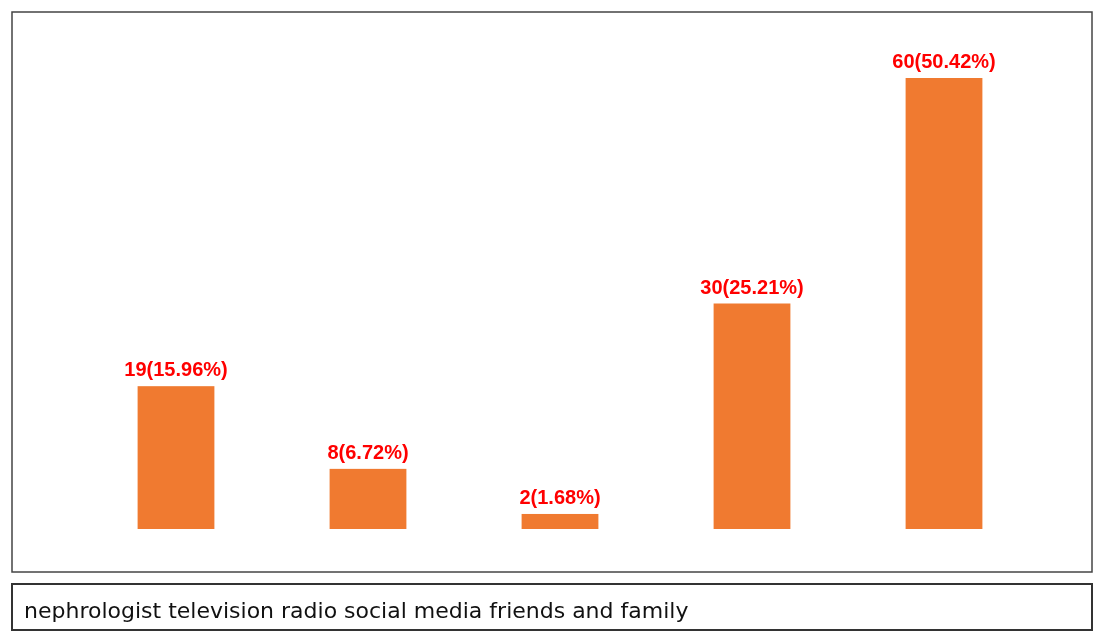  I want to click on text: nephrologist television radio social media friends and family, so click(356, 610).